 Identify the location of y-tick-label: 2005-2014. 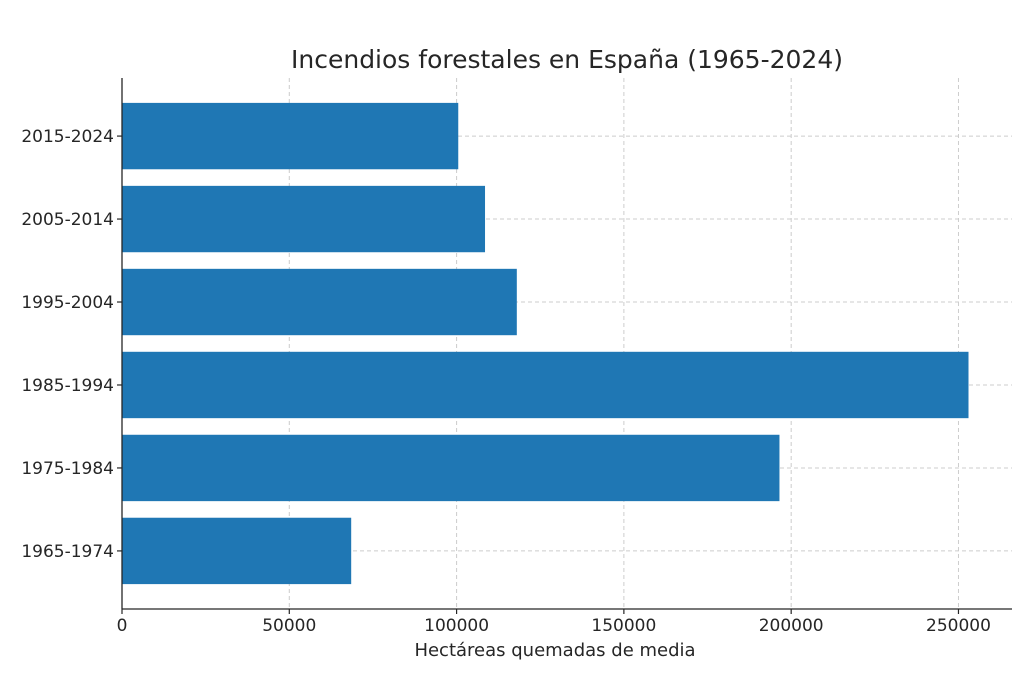
(67, 220).